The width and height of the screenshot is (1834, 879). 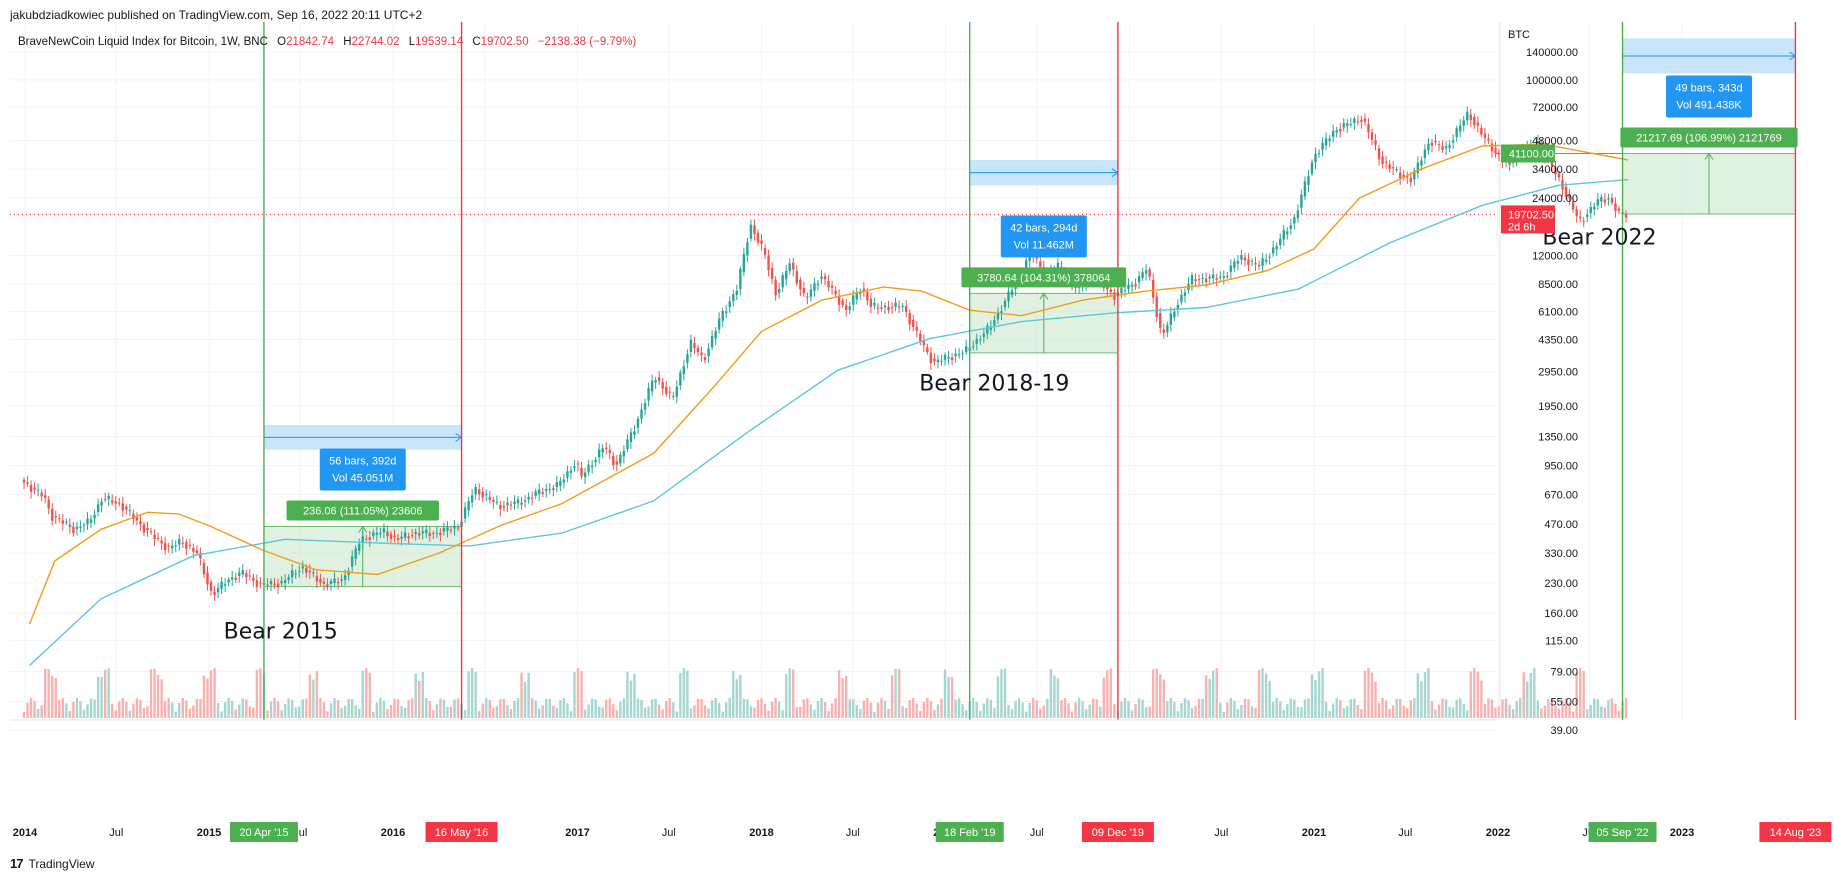 What do you see at coordinates (52, 863) in the screenshot?
I see `footer-branding: 17 TradingView` at bounding box center [52, 863].